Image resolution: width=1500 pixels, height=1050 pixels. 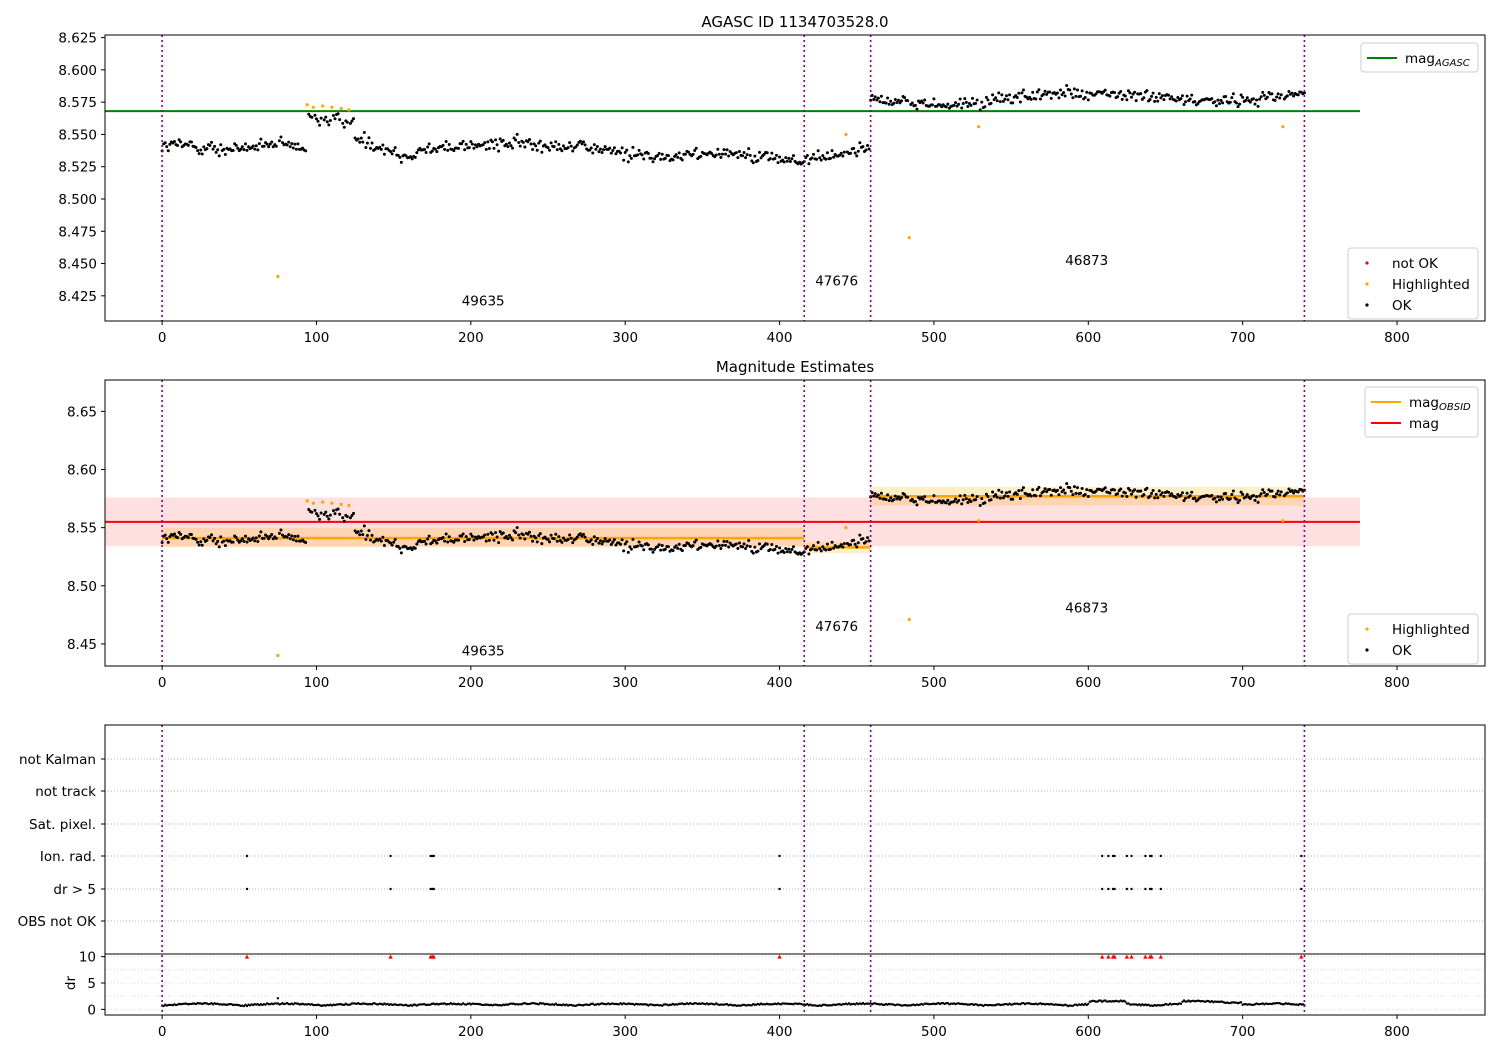 I want to click on x-tick-label: 600, so click(x=1088, y=683).